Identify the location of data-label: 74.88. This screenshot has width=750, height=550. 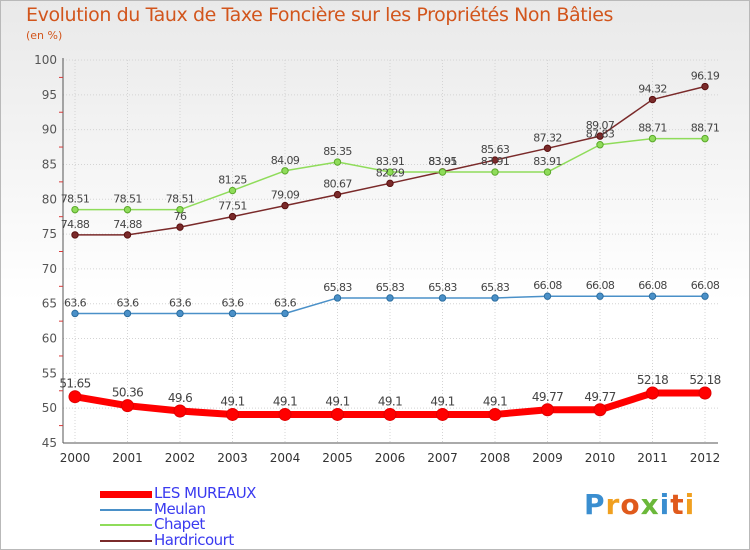
(75, 224).